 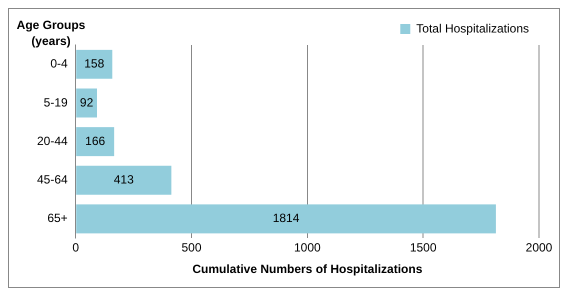 I want to click on data-label: 166, so click(x=95, y=141).